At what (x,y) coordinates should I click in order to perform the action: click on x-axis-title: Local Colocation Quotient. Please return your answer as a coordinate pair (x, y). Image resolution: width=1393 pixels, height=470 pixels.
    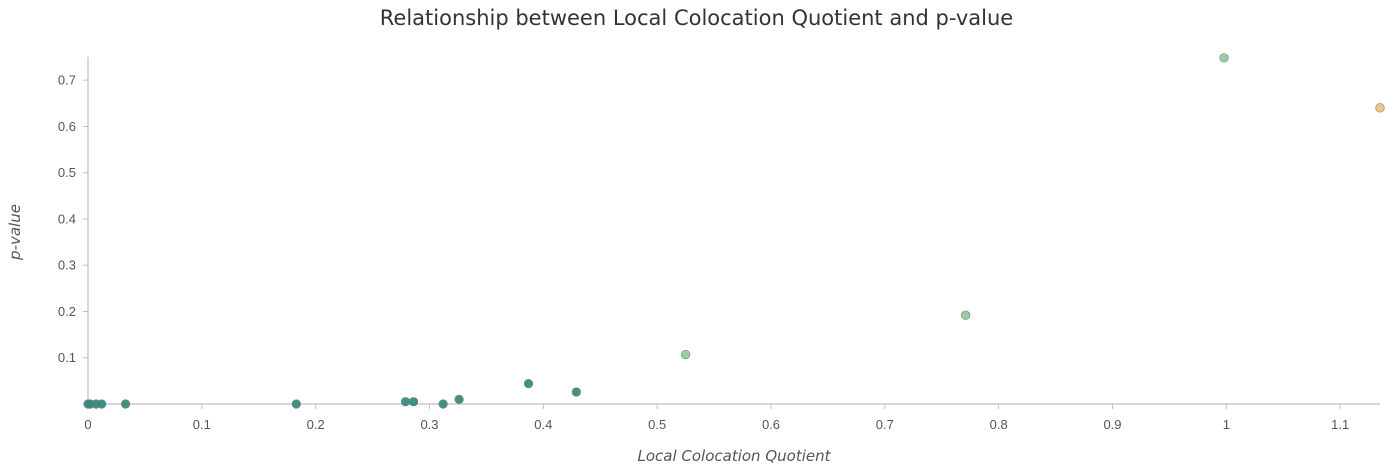
    Looking at the image, I should click on (734, 456).